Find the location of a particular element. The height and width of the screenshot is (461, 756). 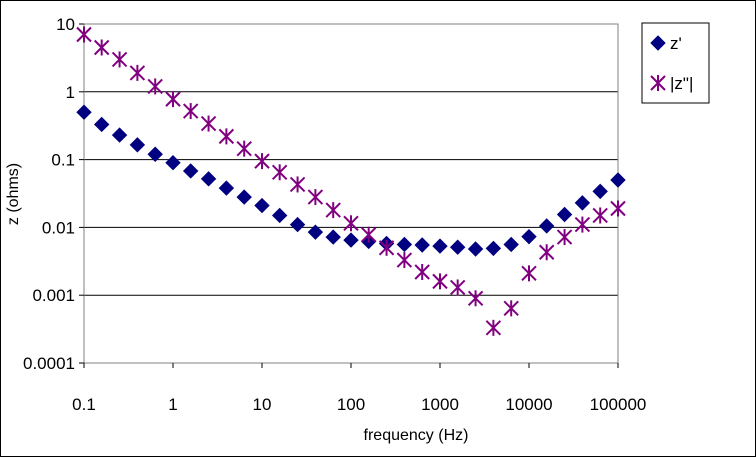

x-tick-label: 1 is located at coordinates (172, 404).